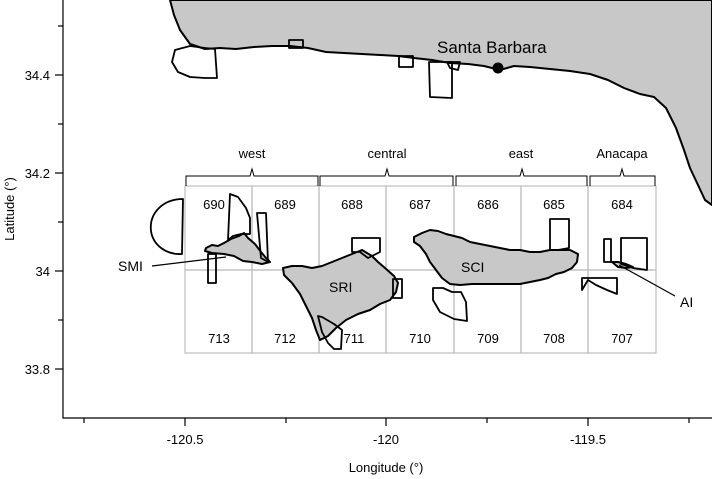 The height and width of the screenshot is (479, 712). I want to click on region-label-anacapa: Anacapa, so click(622, 153).